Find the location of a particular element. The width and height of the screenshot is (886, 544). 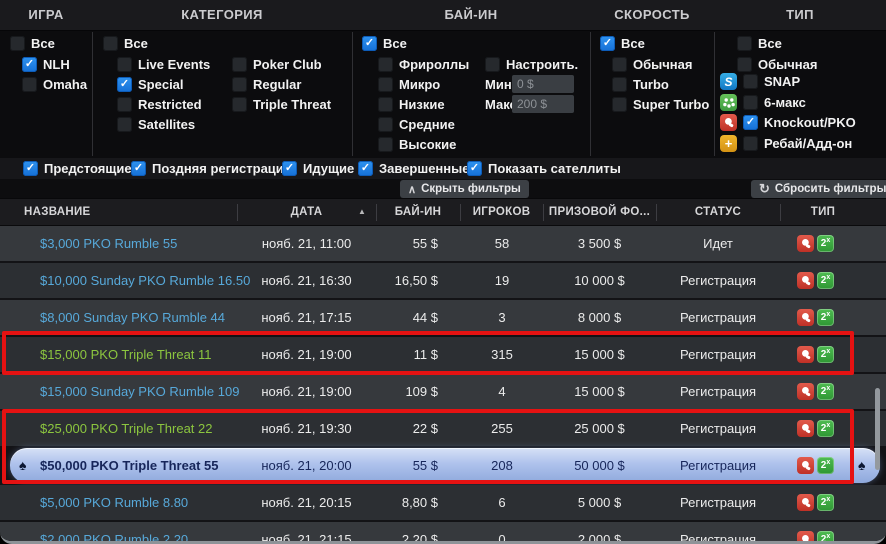

filter-type-6max: 6-макс is located at coordinates (763, 102).